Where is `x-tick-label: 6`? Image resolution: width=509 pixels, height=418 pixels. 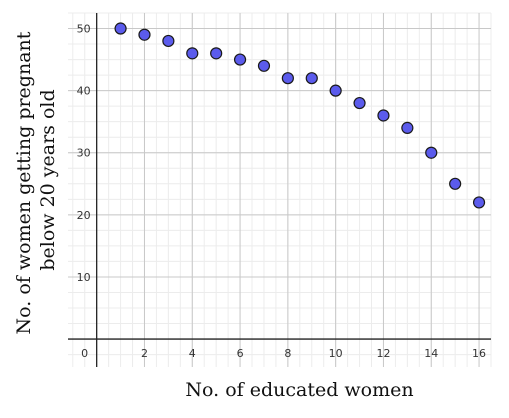 x-tick-label: 6 is located at coordinates (240, 353).